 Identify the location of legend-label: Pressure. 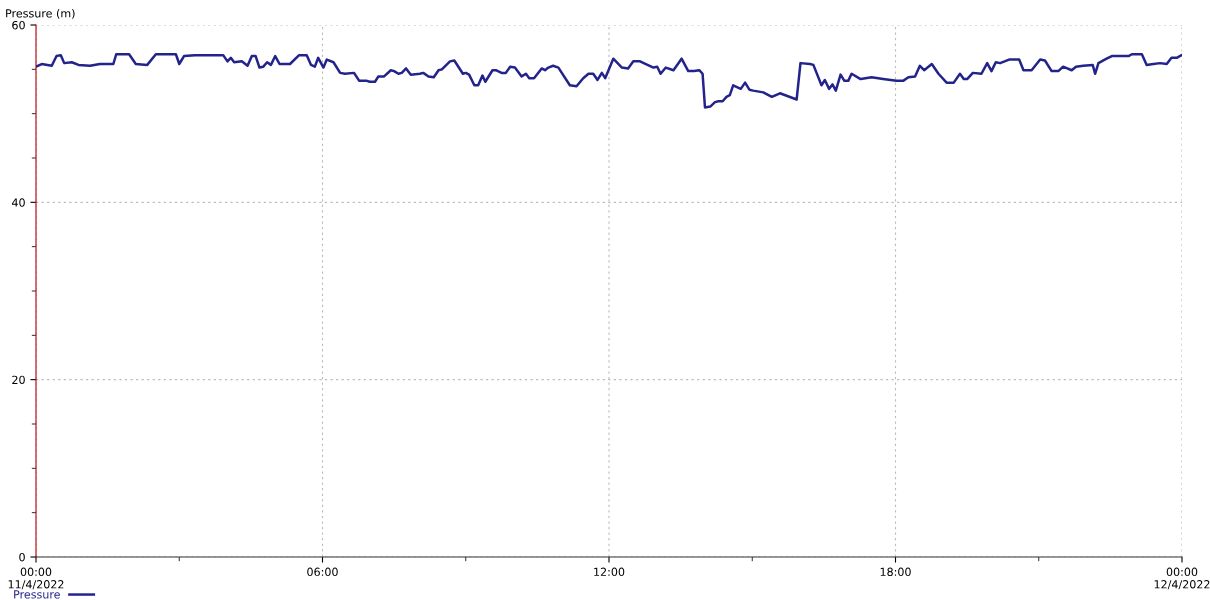
(37, 594).